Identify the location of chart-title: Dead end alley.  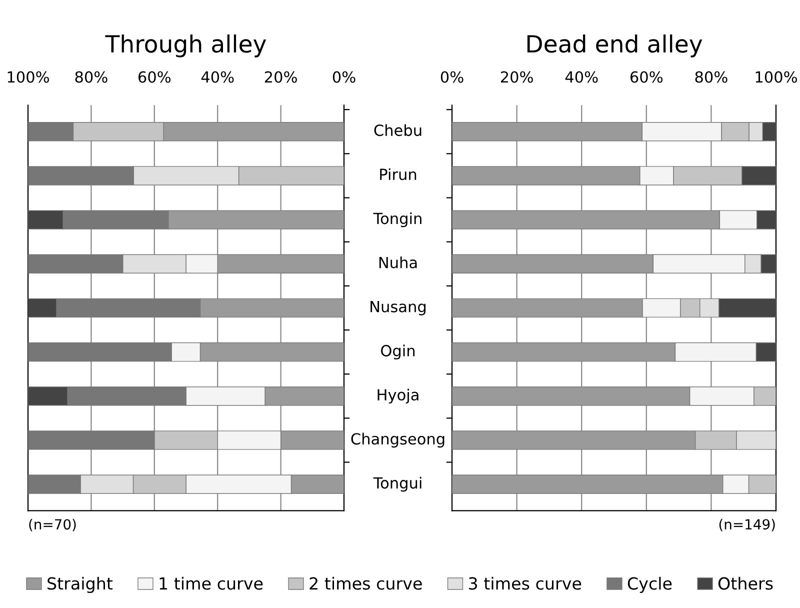
(614, 46).